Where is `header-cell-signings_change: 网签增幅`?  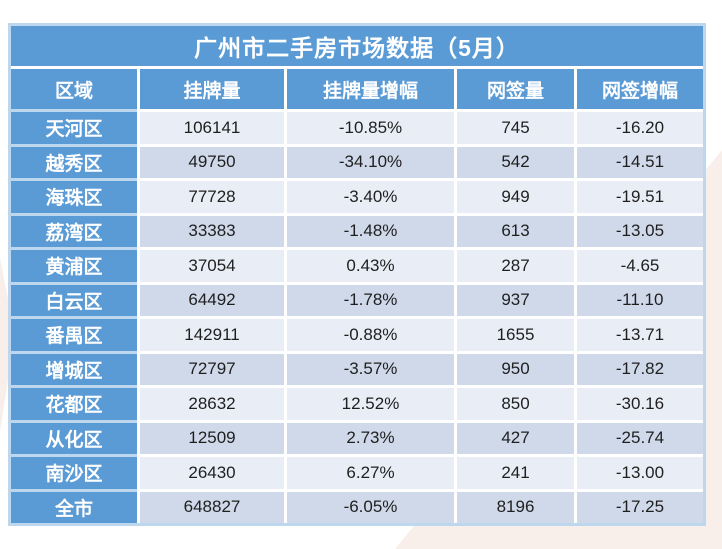
header-cell-signings_change: 网签增幅 is located at coordinates (640, 89).